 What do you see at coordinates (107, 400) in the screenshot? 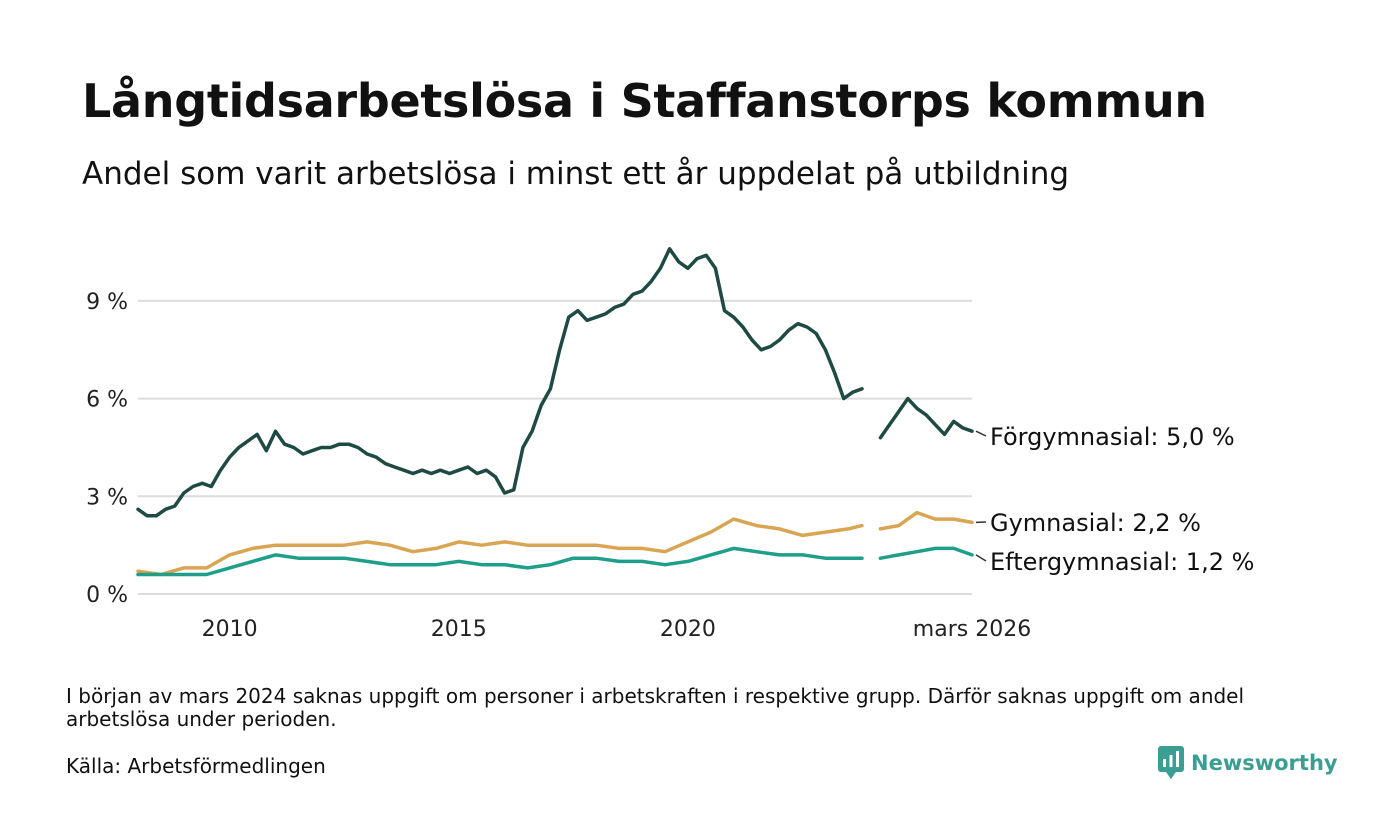
I see `y-tick-label: 6 %` at bounding box center [107, 400].